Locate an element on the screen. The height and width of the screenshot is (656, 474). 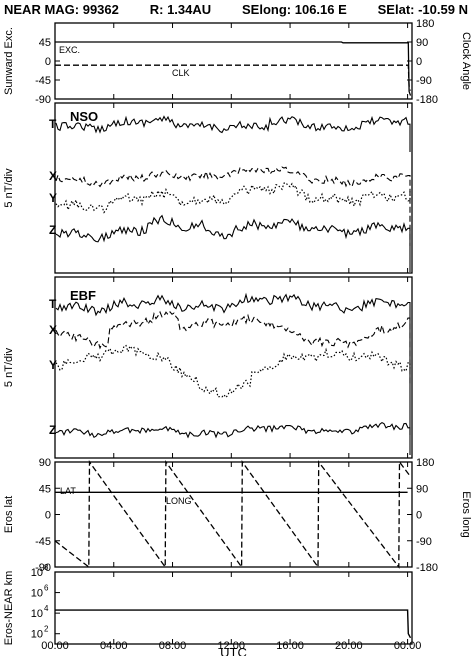
series-line-t is located at coordinates (233, 133).